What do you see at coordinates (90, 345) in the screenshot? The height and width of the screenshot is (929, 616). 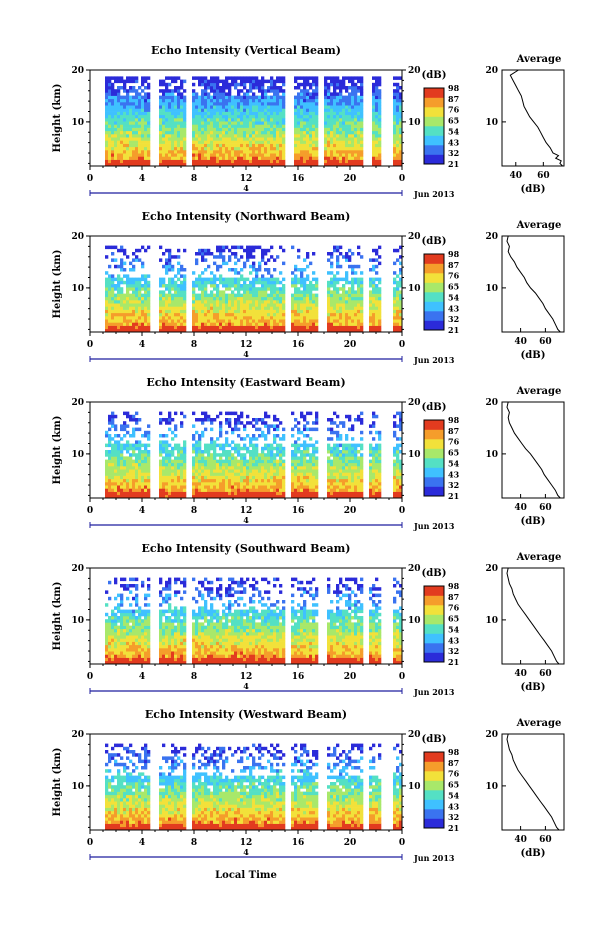 I see `x-tick-label: 0` at bounding box center [90, 345].